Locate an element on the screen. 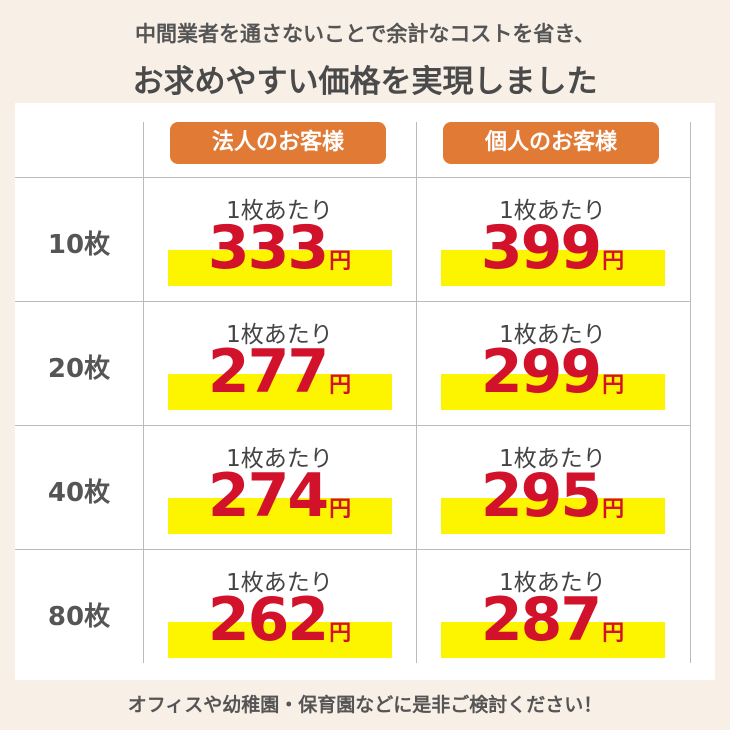 This screenshot has width=730, height=730. price-value: 277 is located at coordinates (268, 372).